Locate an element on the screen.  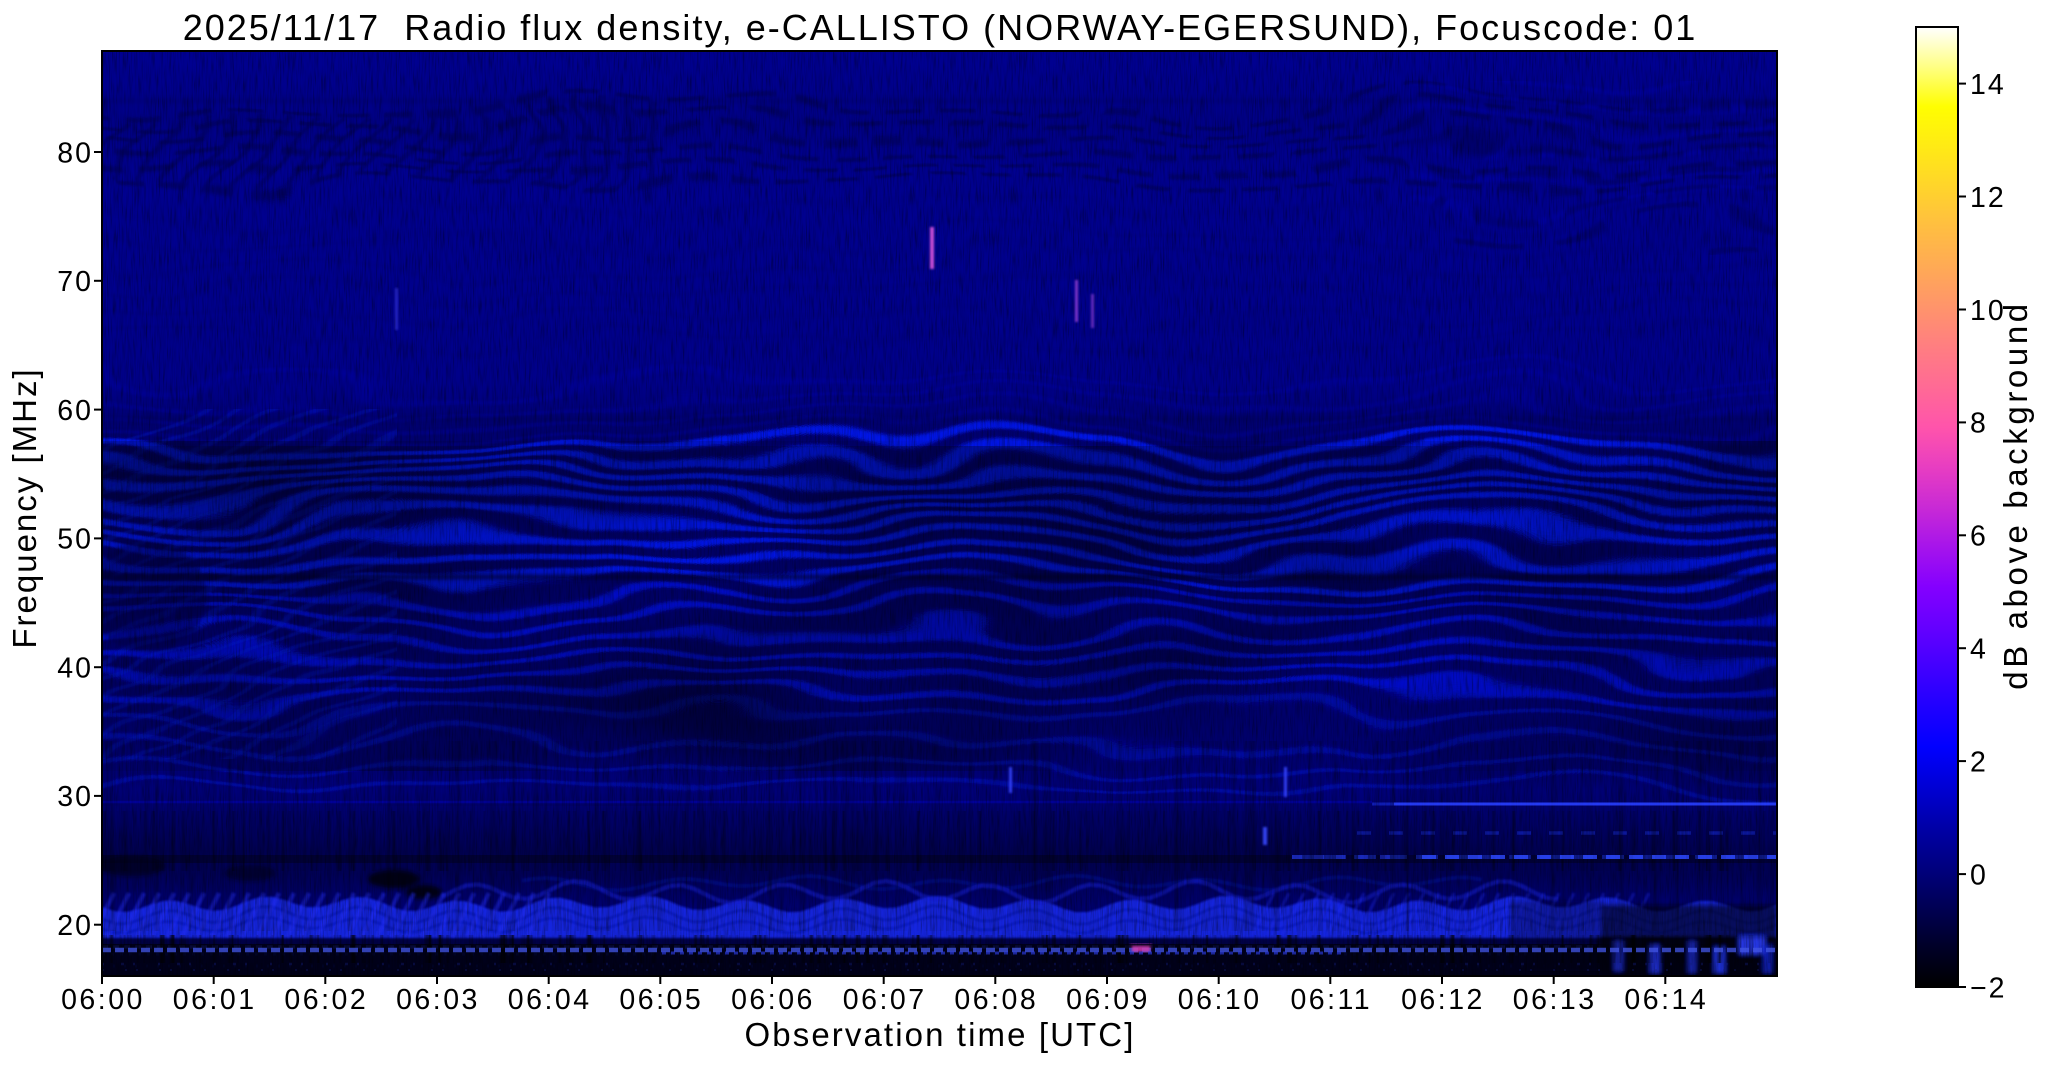
svg-text: 06:05 is located at coordinates (661, 1000).